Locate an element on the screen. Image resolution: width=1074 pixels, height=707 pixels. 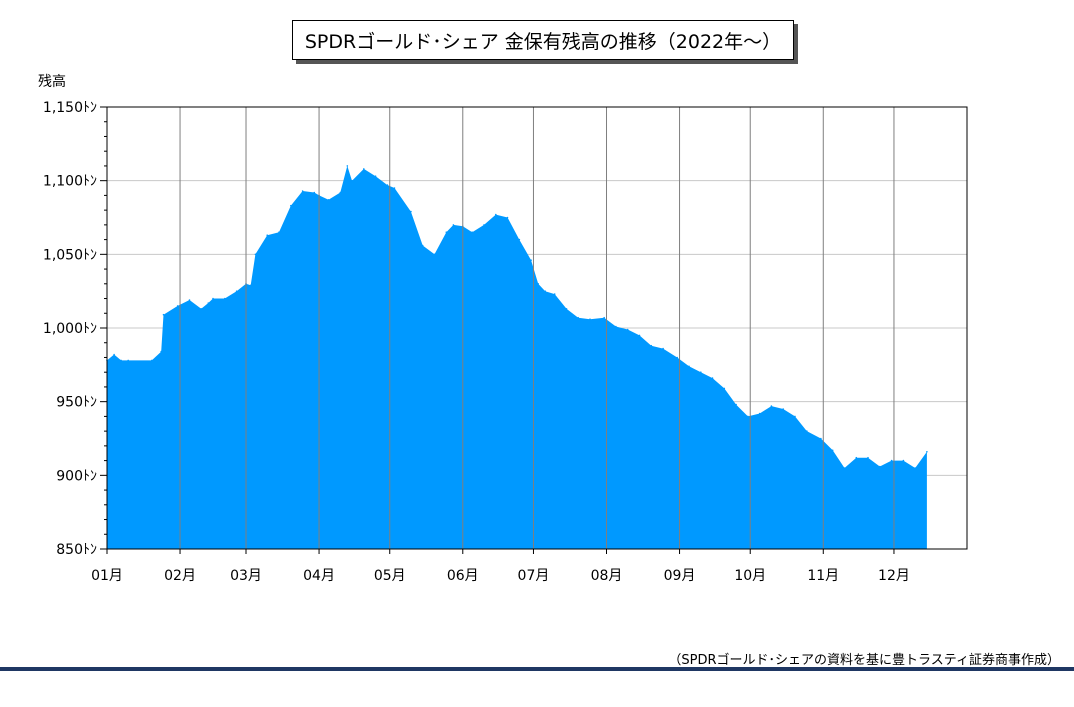
y-tick-label: 1,150ﾄﾝ is located at coordinates (70, 108).